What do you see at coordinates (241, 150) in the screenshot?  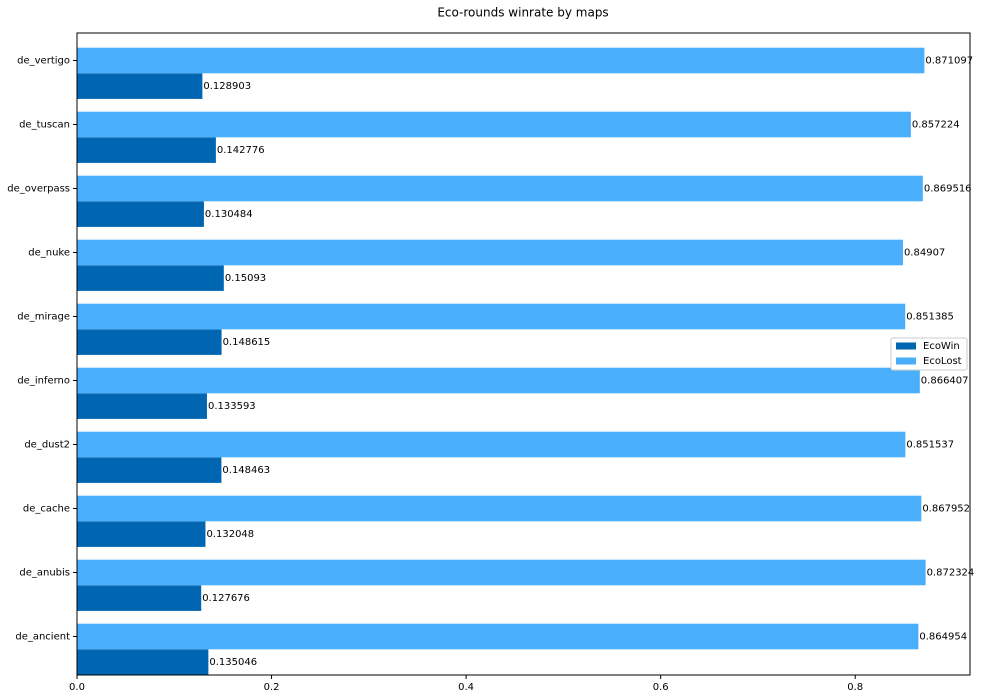 I see `value-label: 0.142776` at bounding box center [241, 150].